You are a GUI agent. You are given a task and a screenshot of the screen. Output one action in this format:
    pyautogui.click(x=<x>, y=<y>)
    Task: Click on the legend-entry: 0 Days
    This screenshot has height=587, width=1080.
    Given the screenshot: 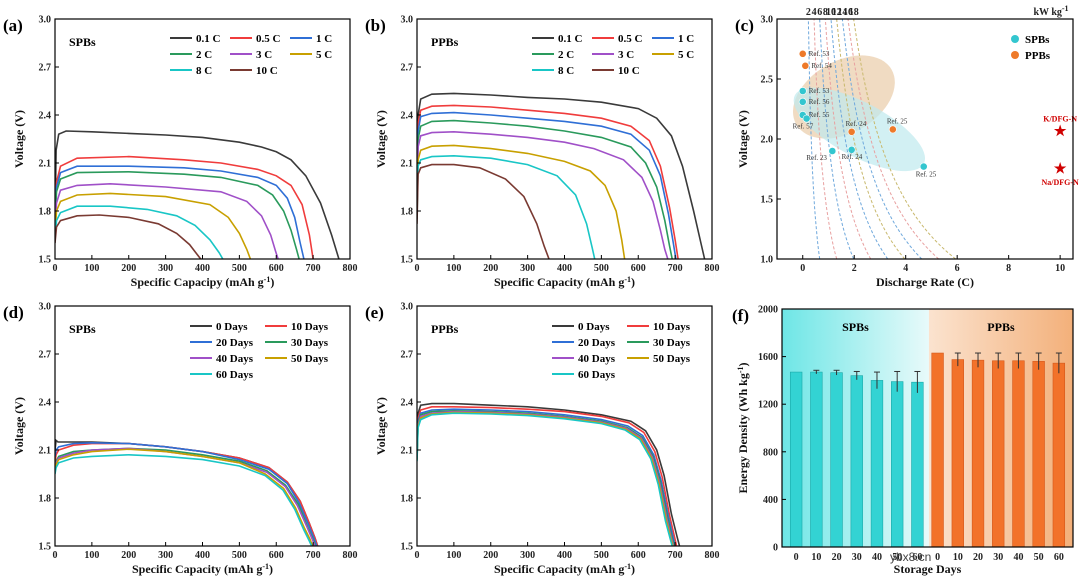 What is the action you would take?
    pyautogui.click(x=232, y=327)
    